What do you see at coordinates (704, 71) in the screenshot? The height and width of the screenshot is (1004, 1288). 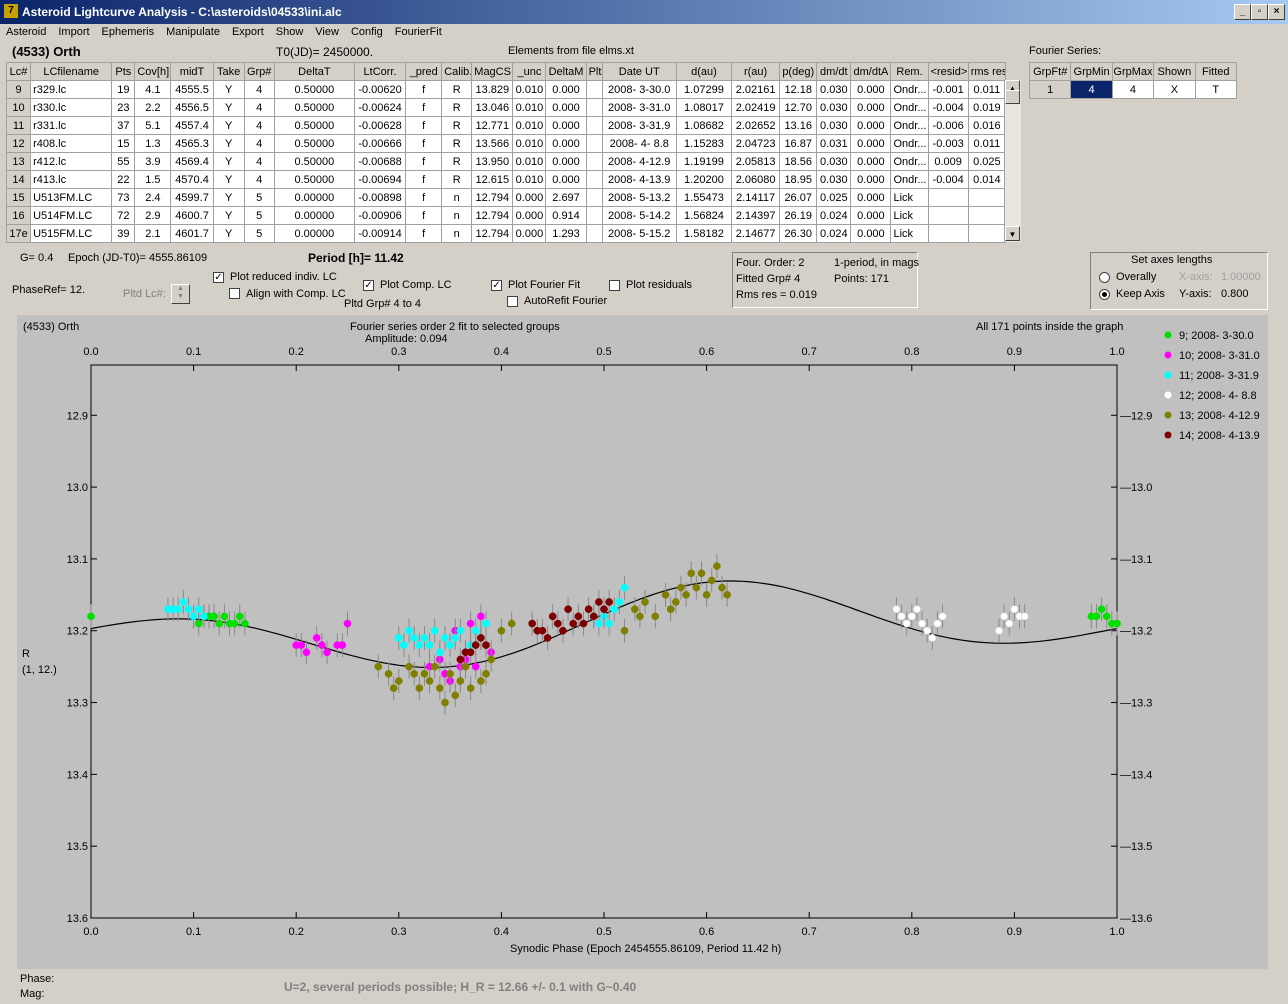 I see `column-header: d(au)` at bounding box center [704, 71].